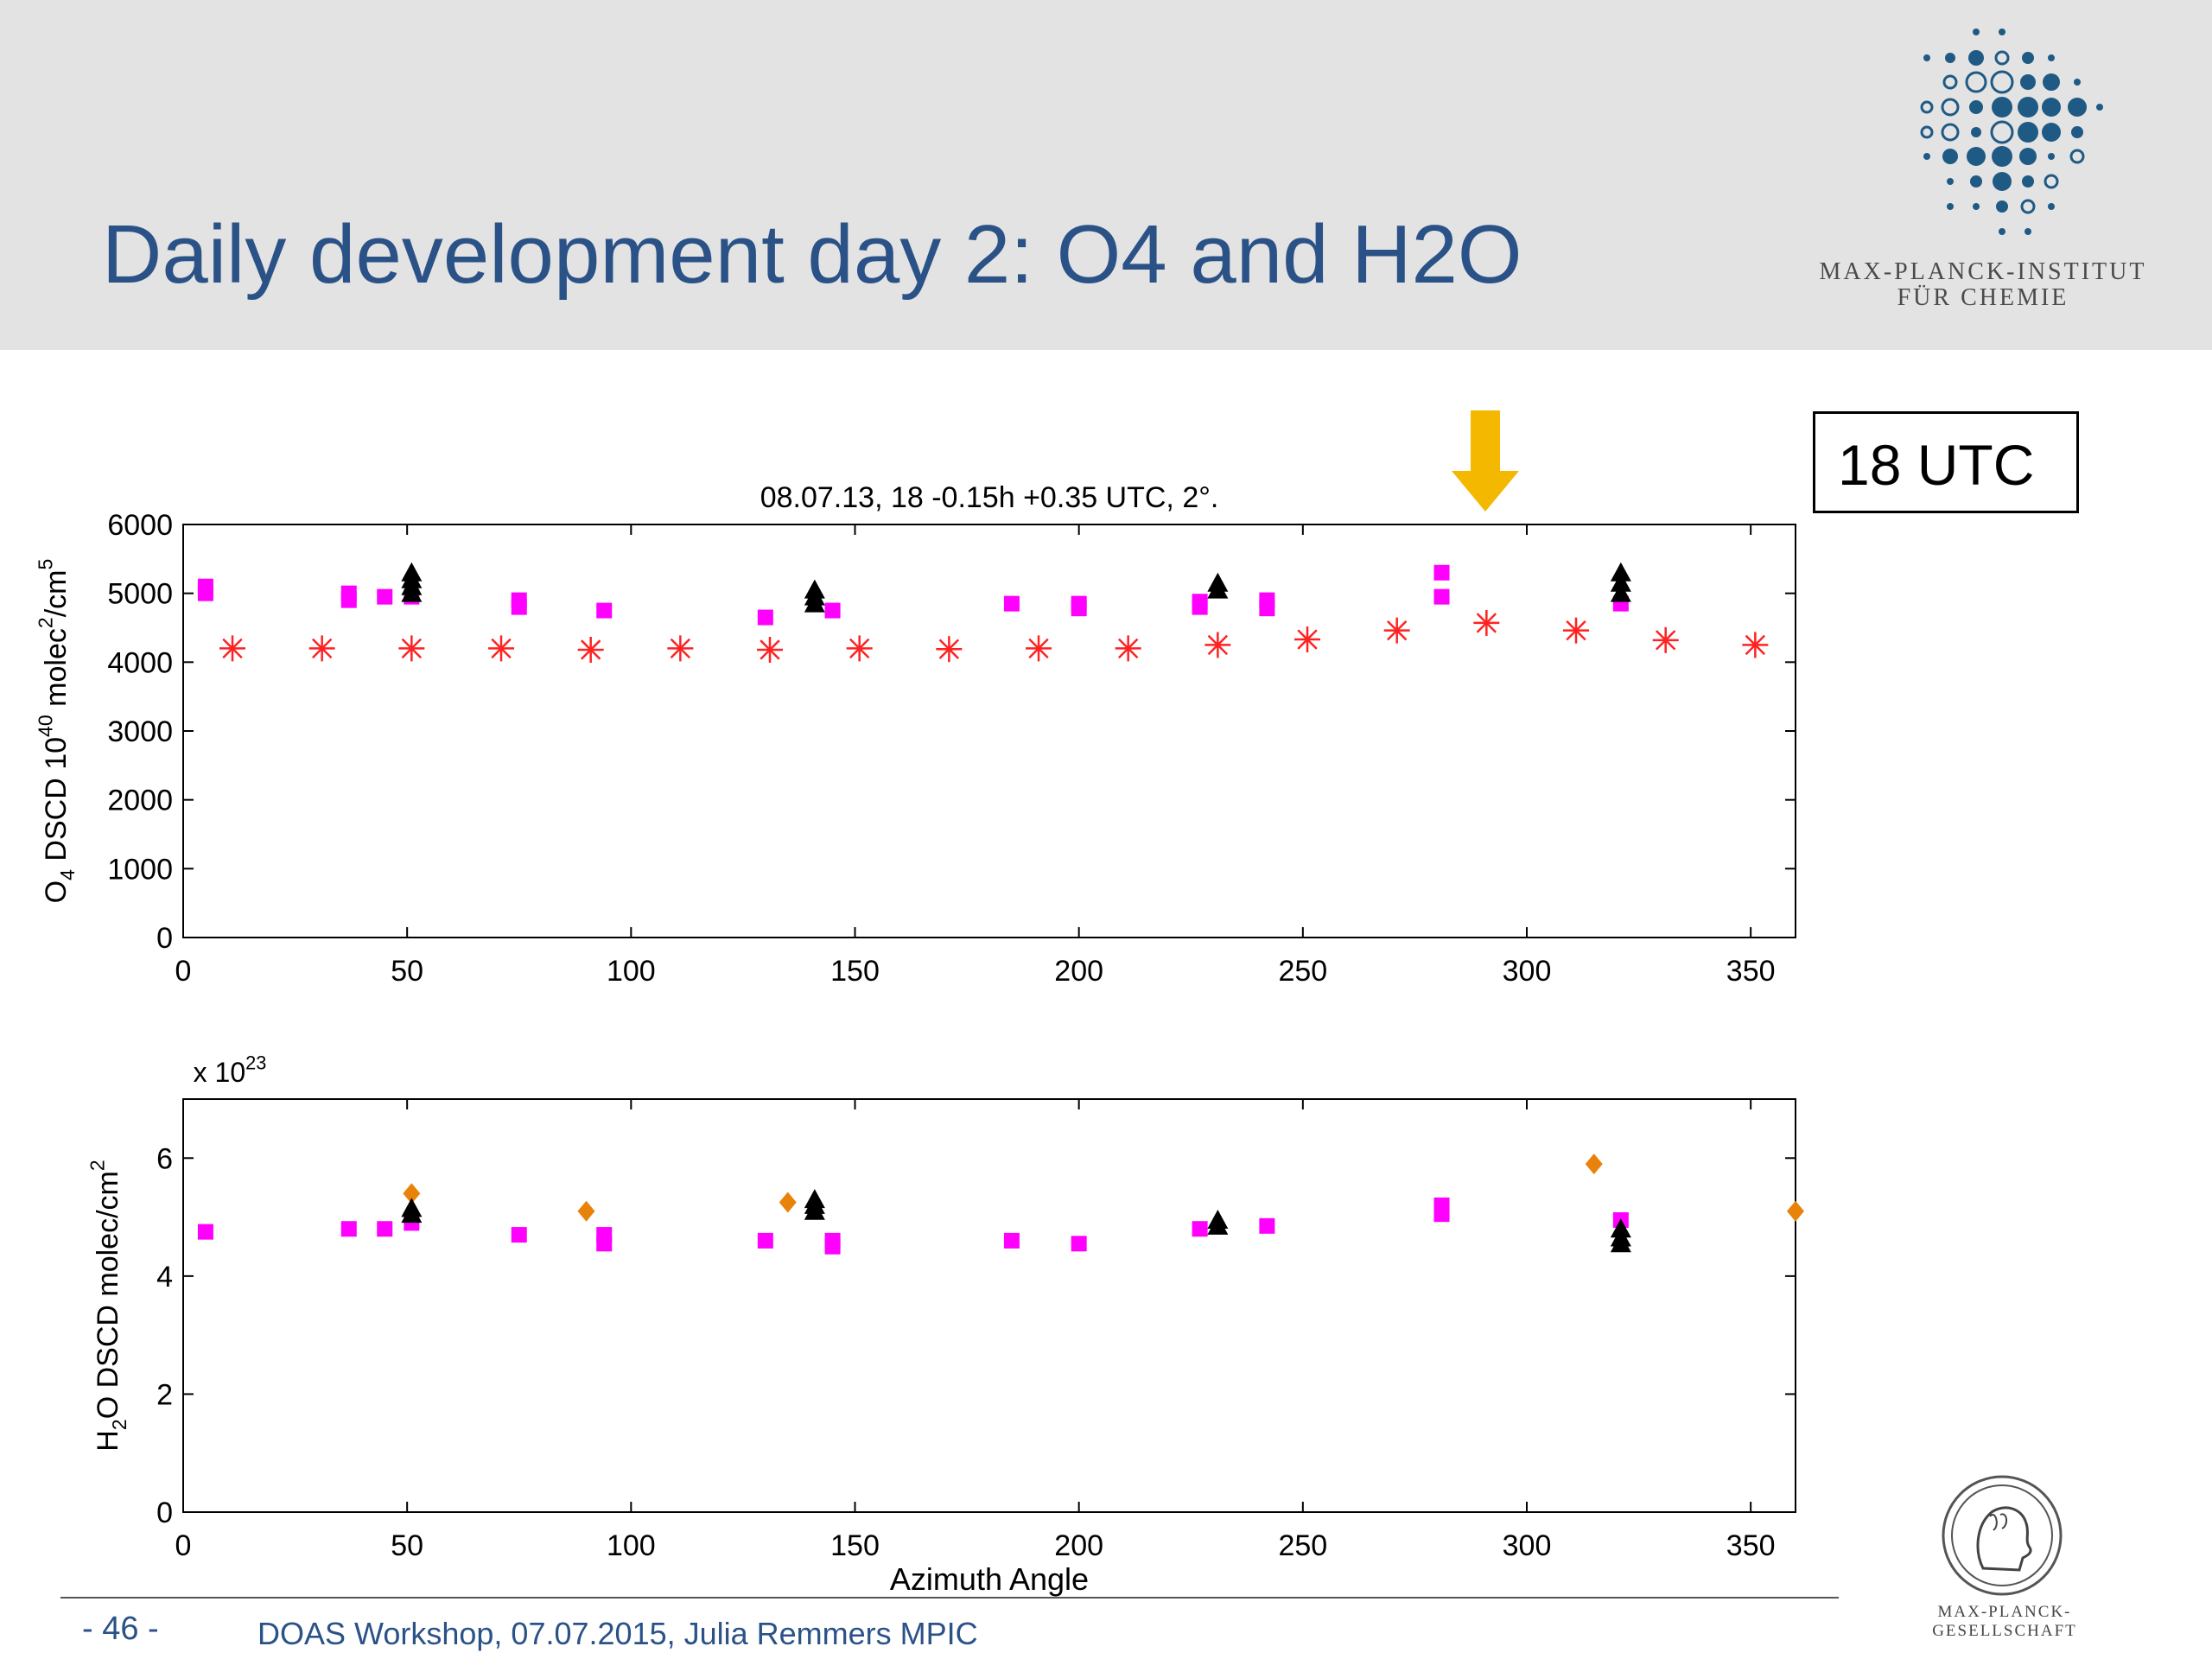 This screenshot has height=1659, width=2212. I want to click on mpi-logo-line-1: MAX-PLANCK-INSTITUT, so click(1983, 271).